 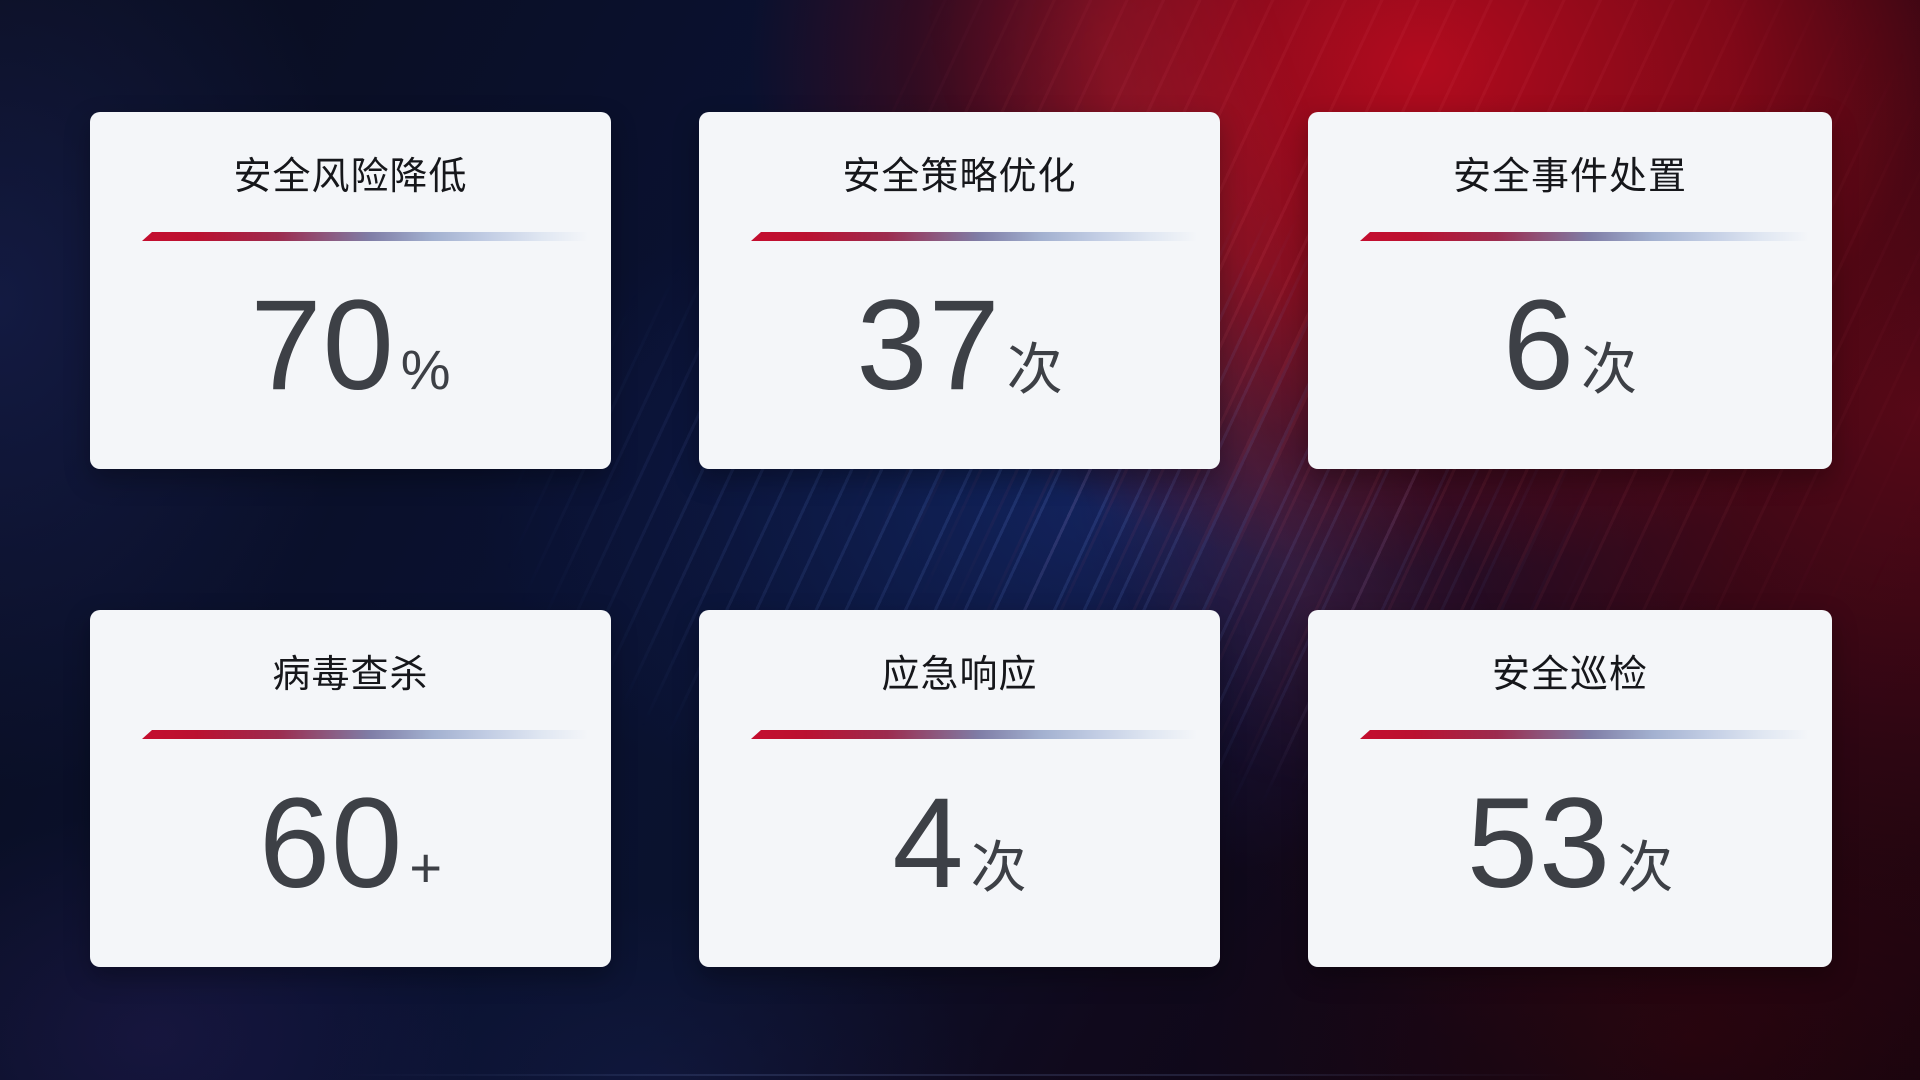 I want to click on stat-card-risk-reduction: 安全风险降低 70 %, so click(x=350, y=290).